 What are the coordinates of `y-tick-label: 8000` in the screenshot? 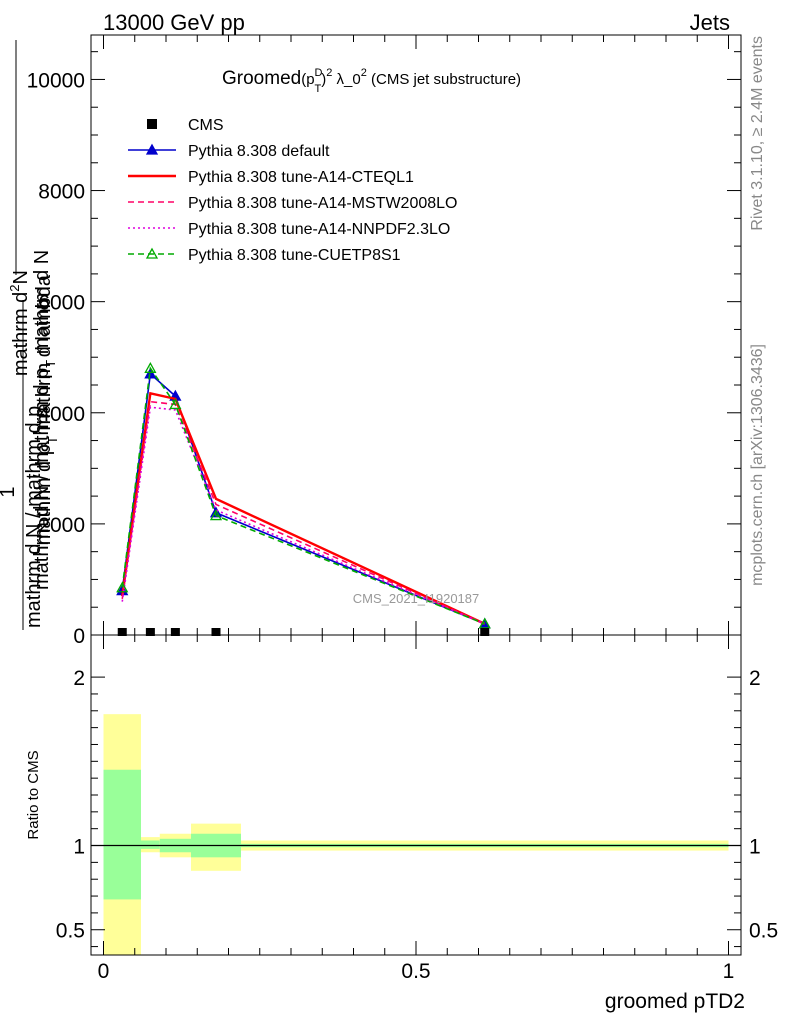 It's located at (61, 192).